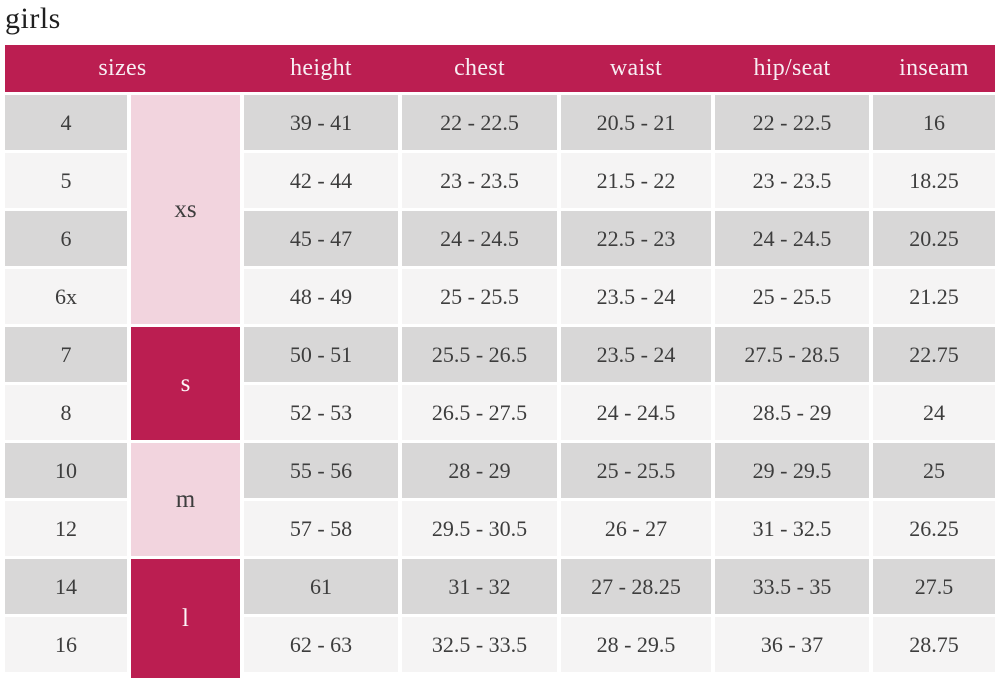  What do you see at coordinates (792, 470) in the screenshot?
I see `hip-seat-cell: 29 - 29.5` at bounding box center [792, 470].